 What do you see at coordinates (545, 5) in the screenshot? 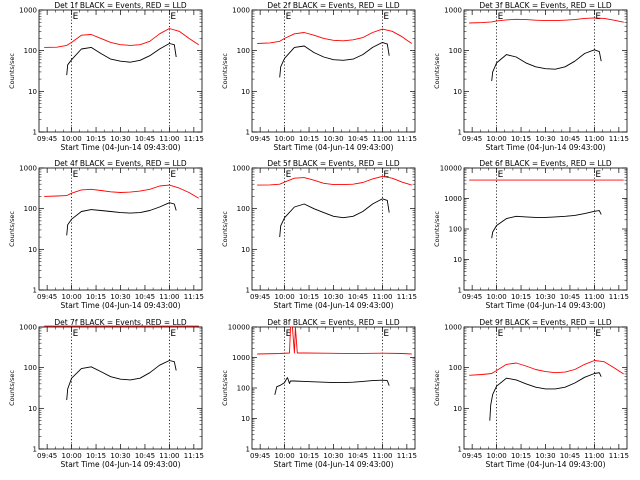
I see `chart-title: Det 3f BLACK = Events, RED = LLD` at bounding box center [545, 5].